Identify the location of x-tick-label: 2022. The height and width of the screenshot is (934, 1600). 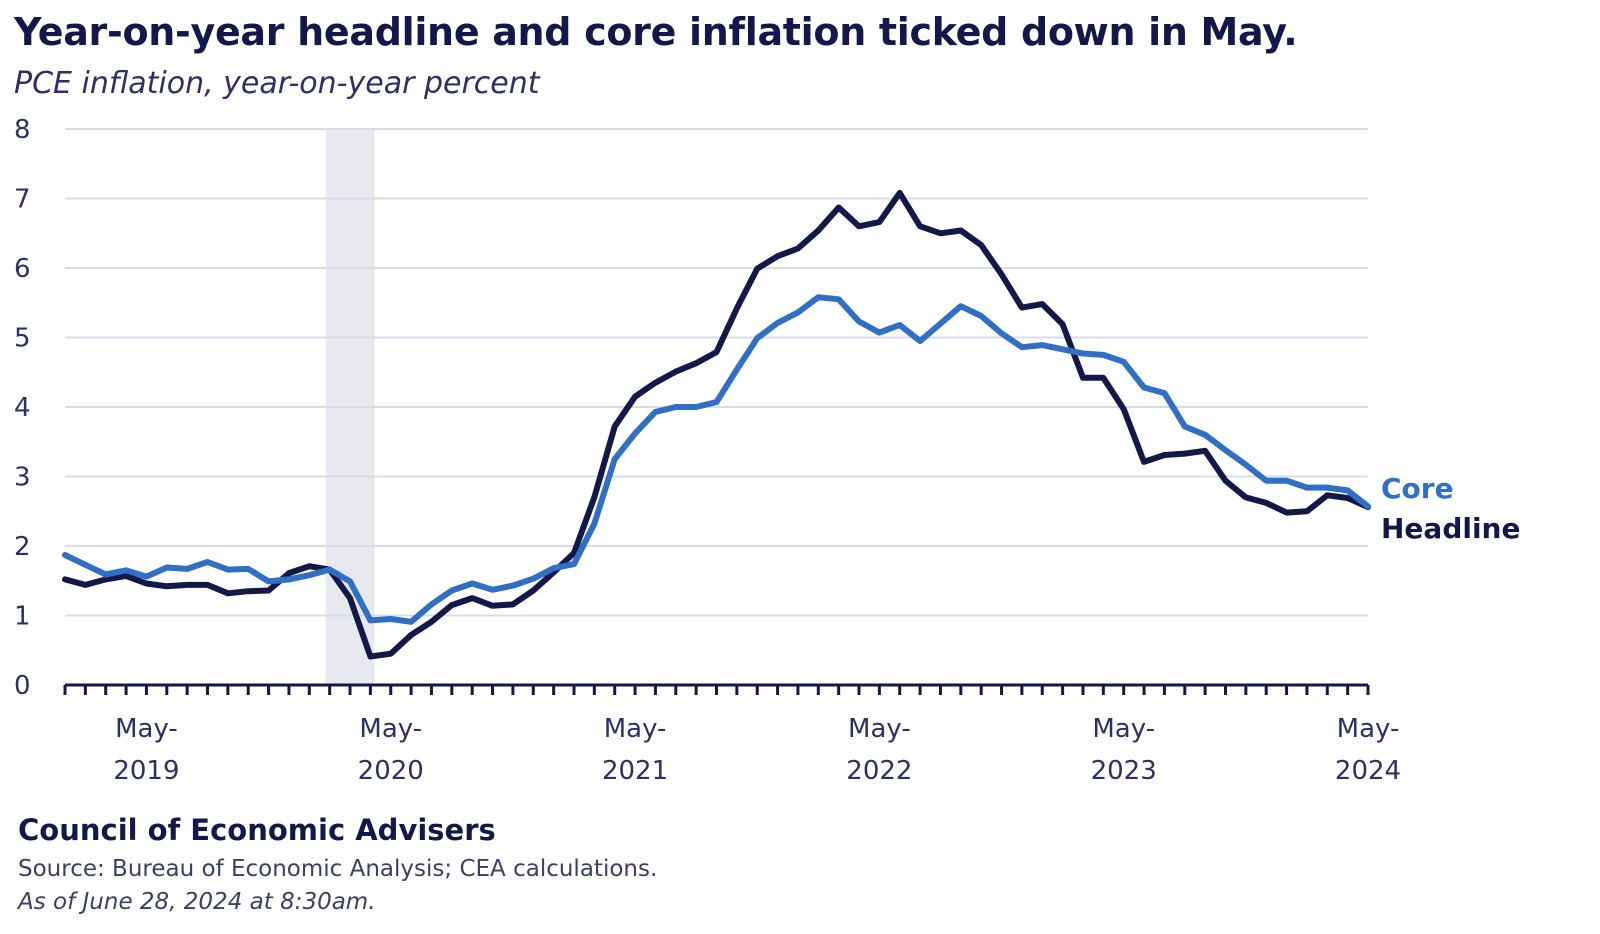
(879, 771).